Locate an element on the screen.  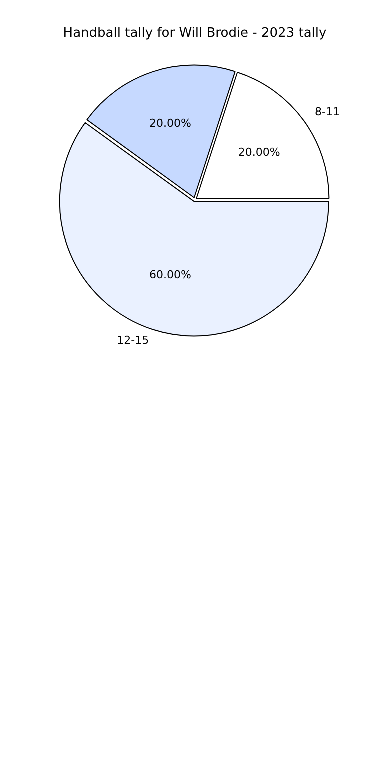
slice-label: 12-15 is located at coordinates (133, 340).